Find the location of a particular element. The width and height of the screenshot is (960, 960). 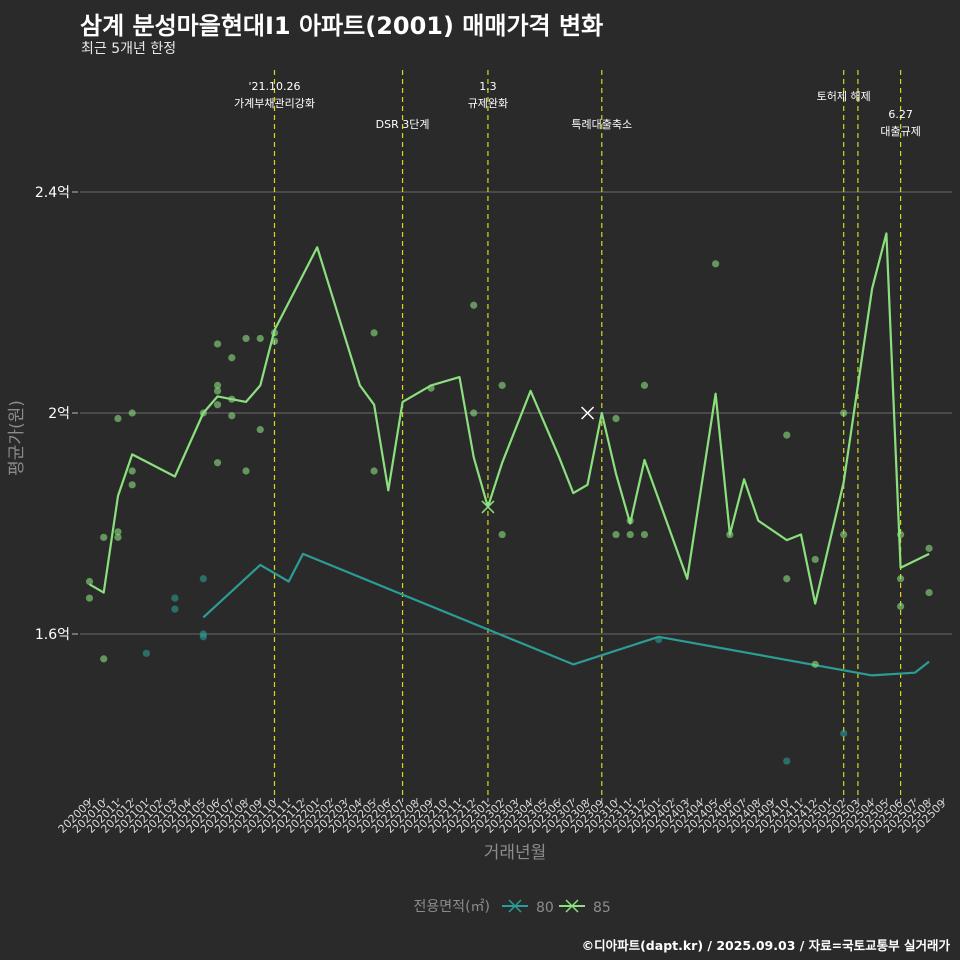

legend: 전용면적(㎡) 80 85 is located at coordinates (512, 907).